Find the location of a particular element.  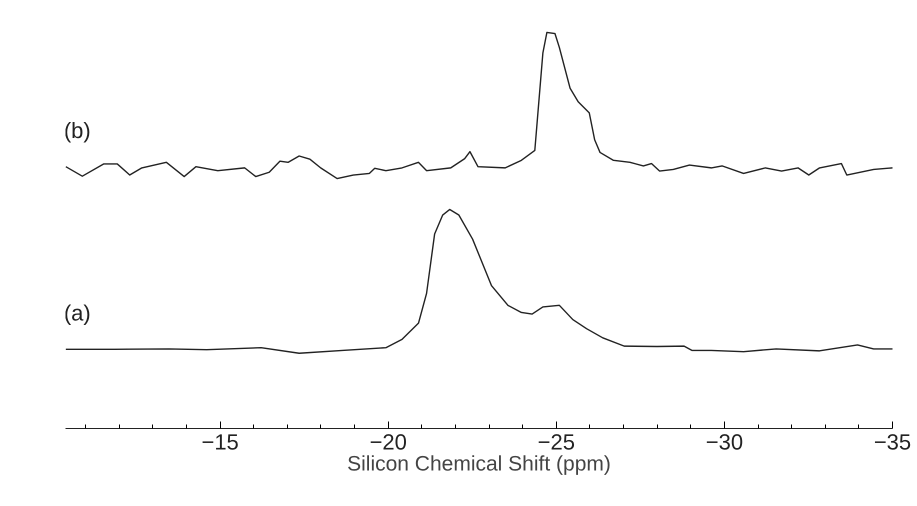

x-tick-label: −35 is located at coordinates (893, 442).